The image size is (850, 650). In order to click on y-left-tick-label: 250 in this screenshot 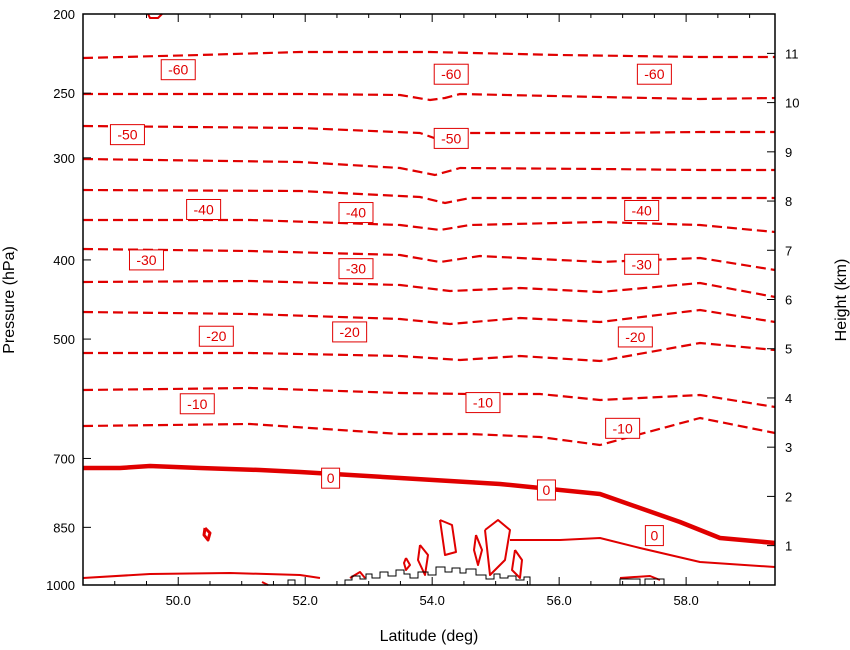, I will do `click(64, 93)`.